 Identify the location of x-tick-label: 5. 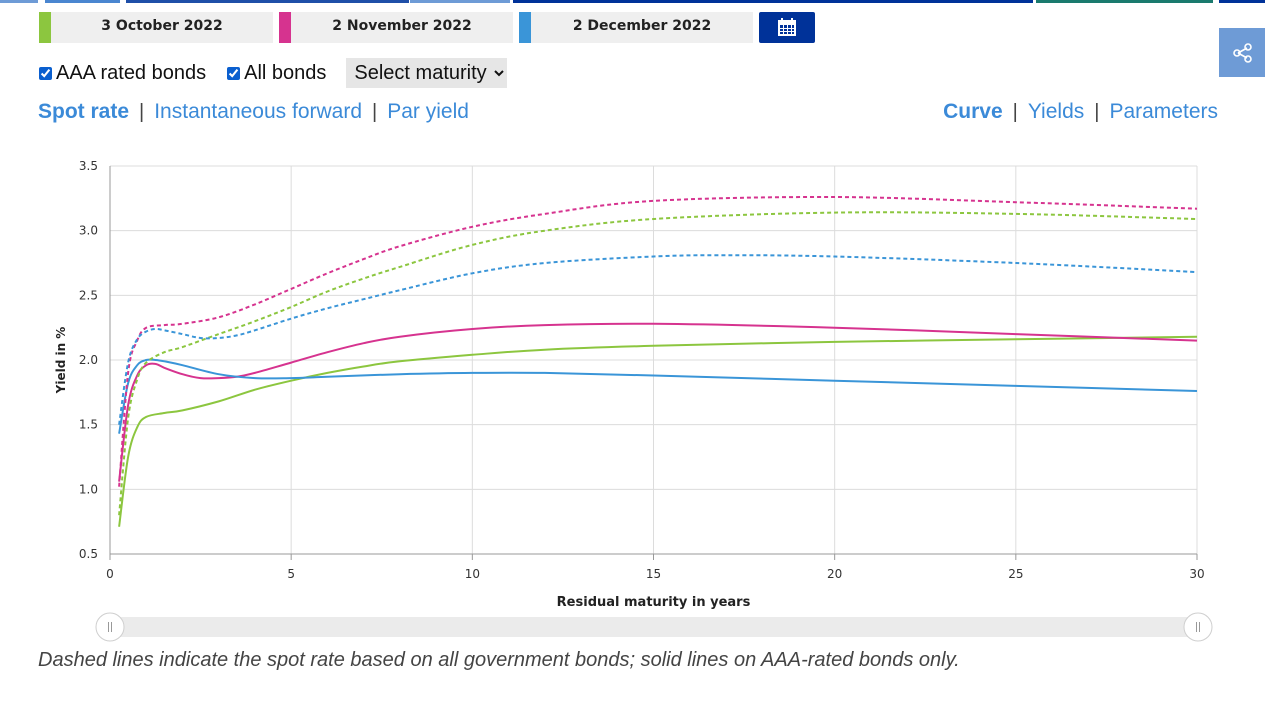
(291, 574).